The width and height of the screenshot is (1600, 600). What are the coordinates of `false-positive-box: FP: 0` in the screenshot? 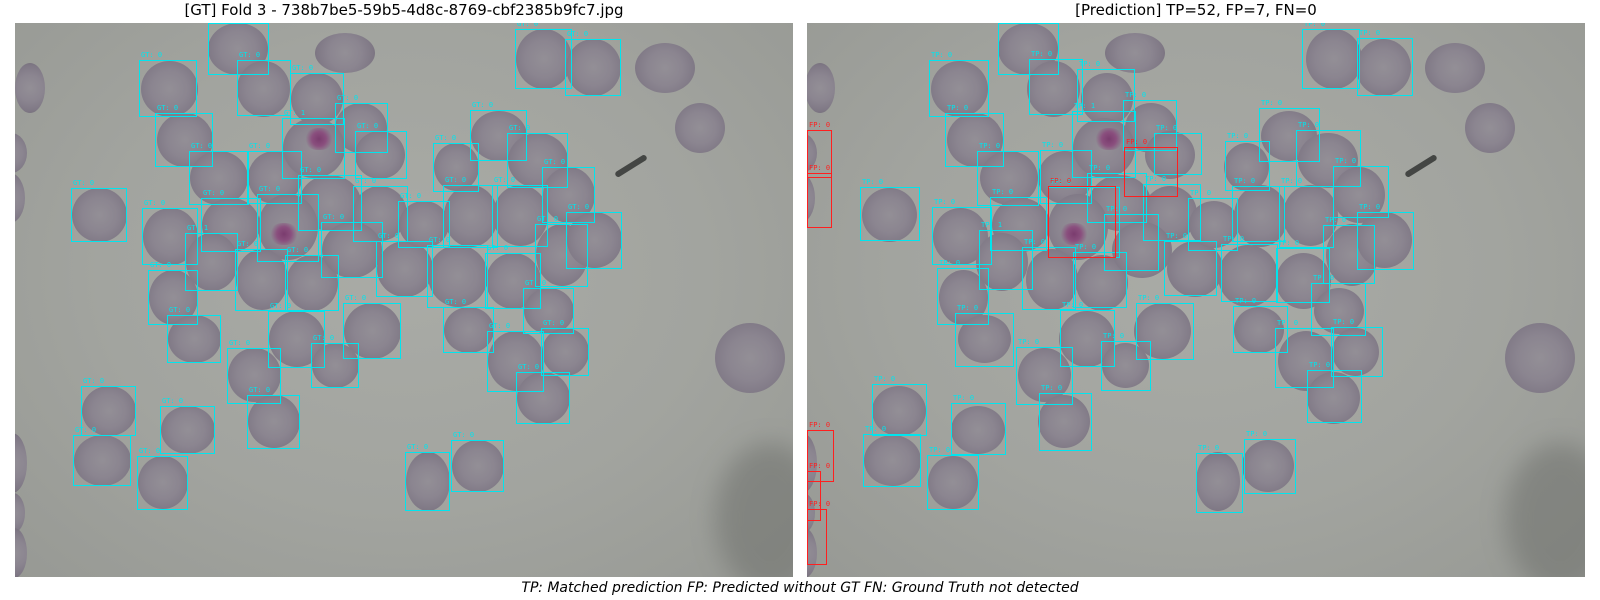 It's located at (1151, 167).